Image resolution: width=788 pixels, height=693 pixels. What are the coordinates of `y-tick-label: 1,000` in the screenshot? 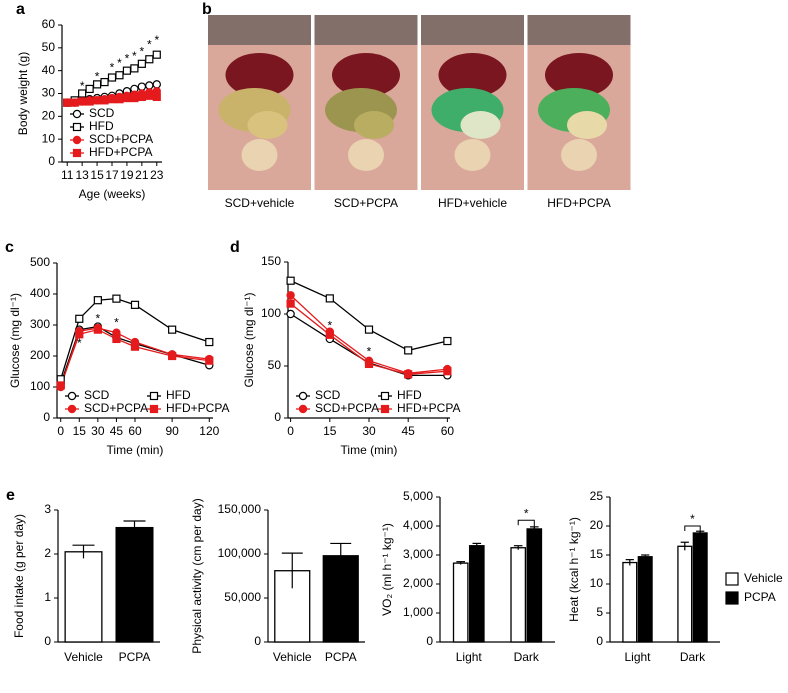 It's located at (418, 612).